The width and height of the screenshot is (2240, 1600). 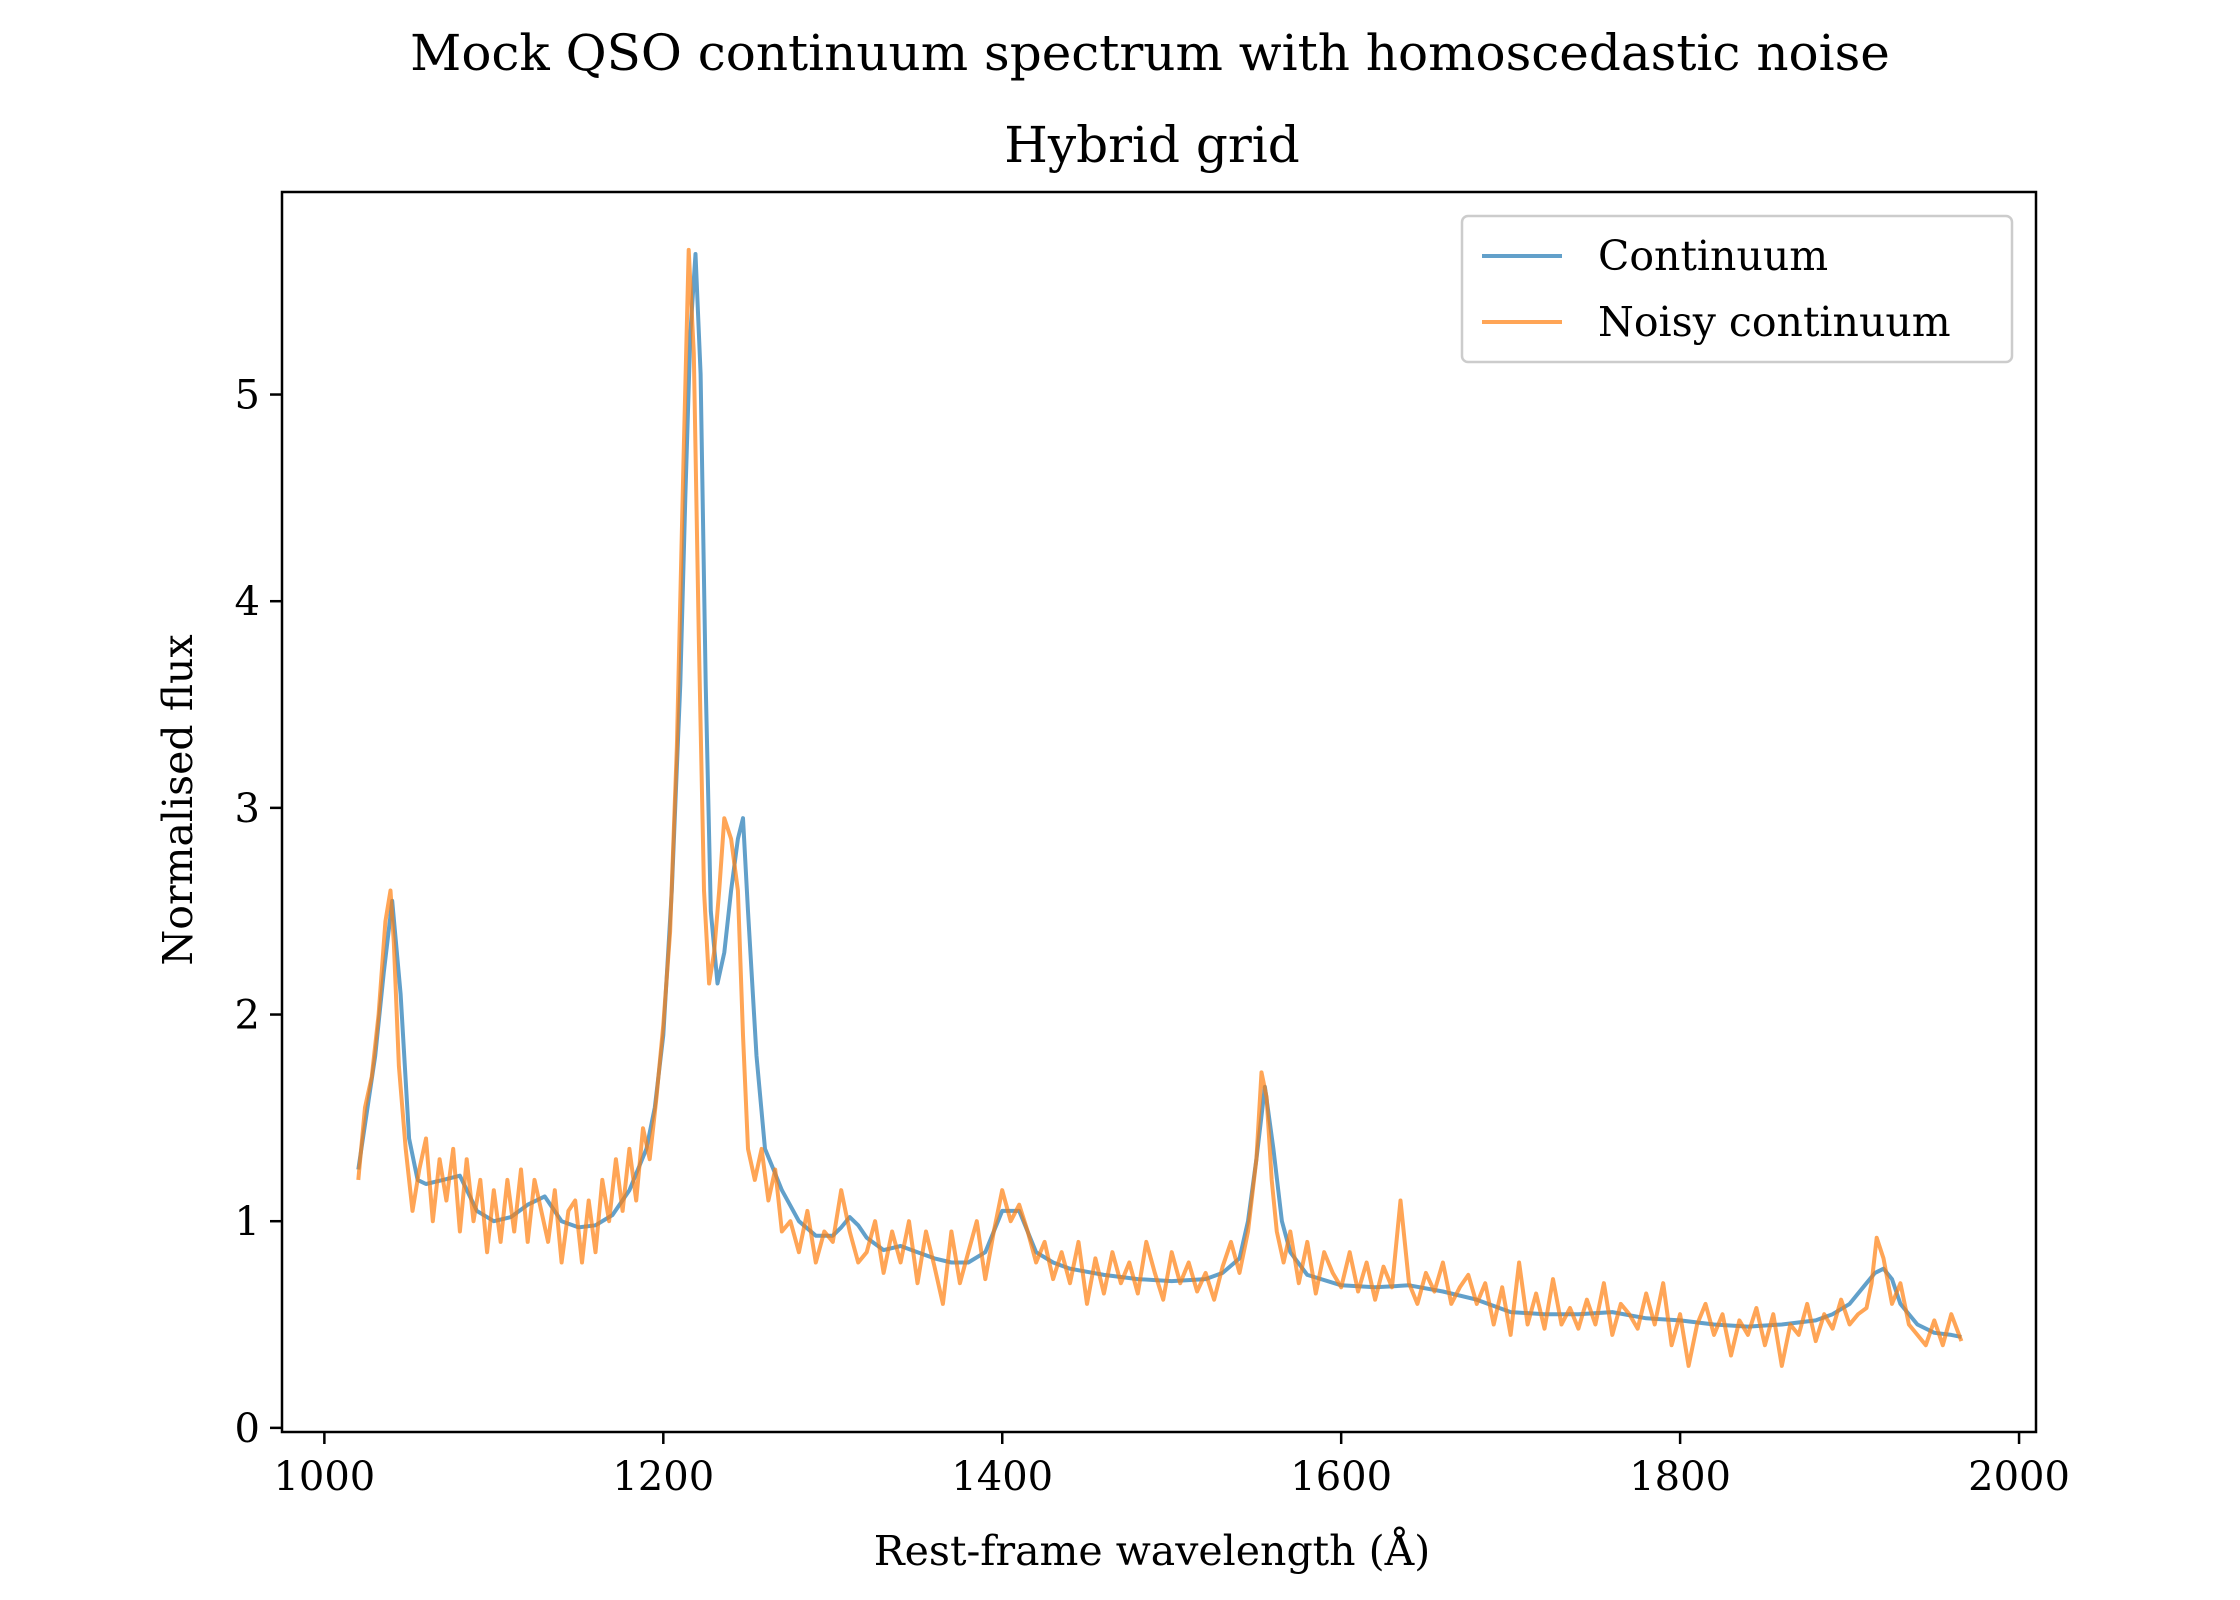 I want to click on y-tick-label: 2, so click(x=247, y=1016).